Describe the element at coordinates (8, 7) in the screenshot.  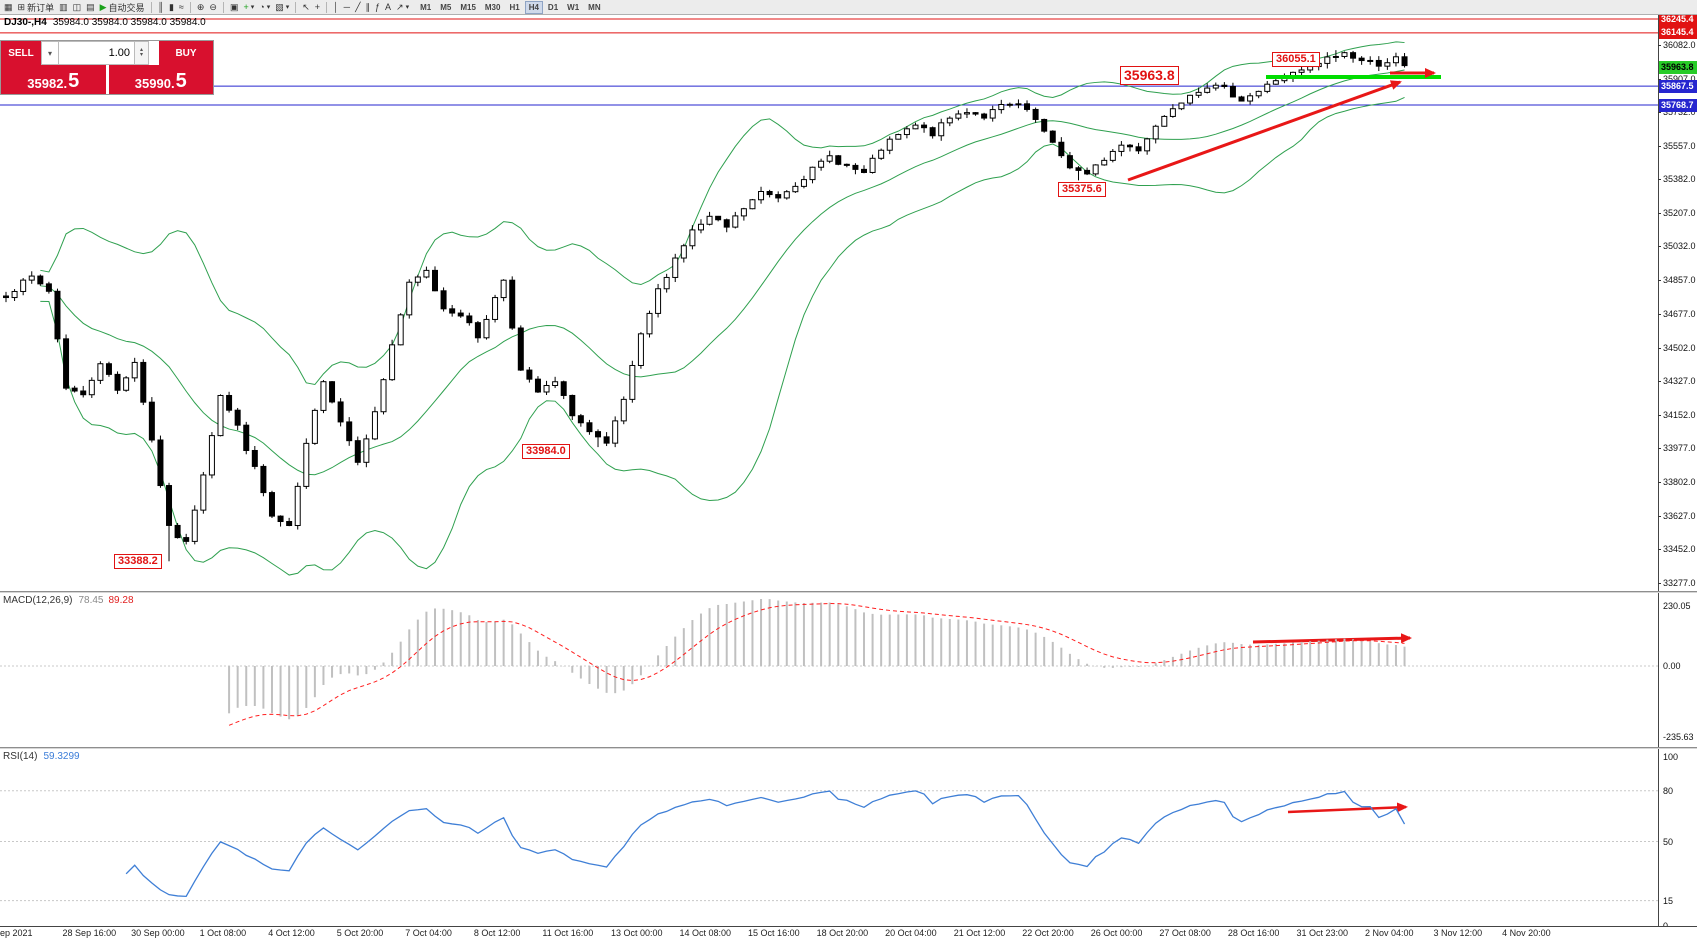
I see `new-chart-button: ▦` at that location.